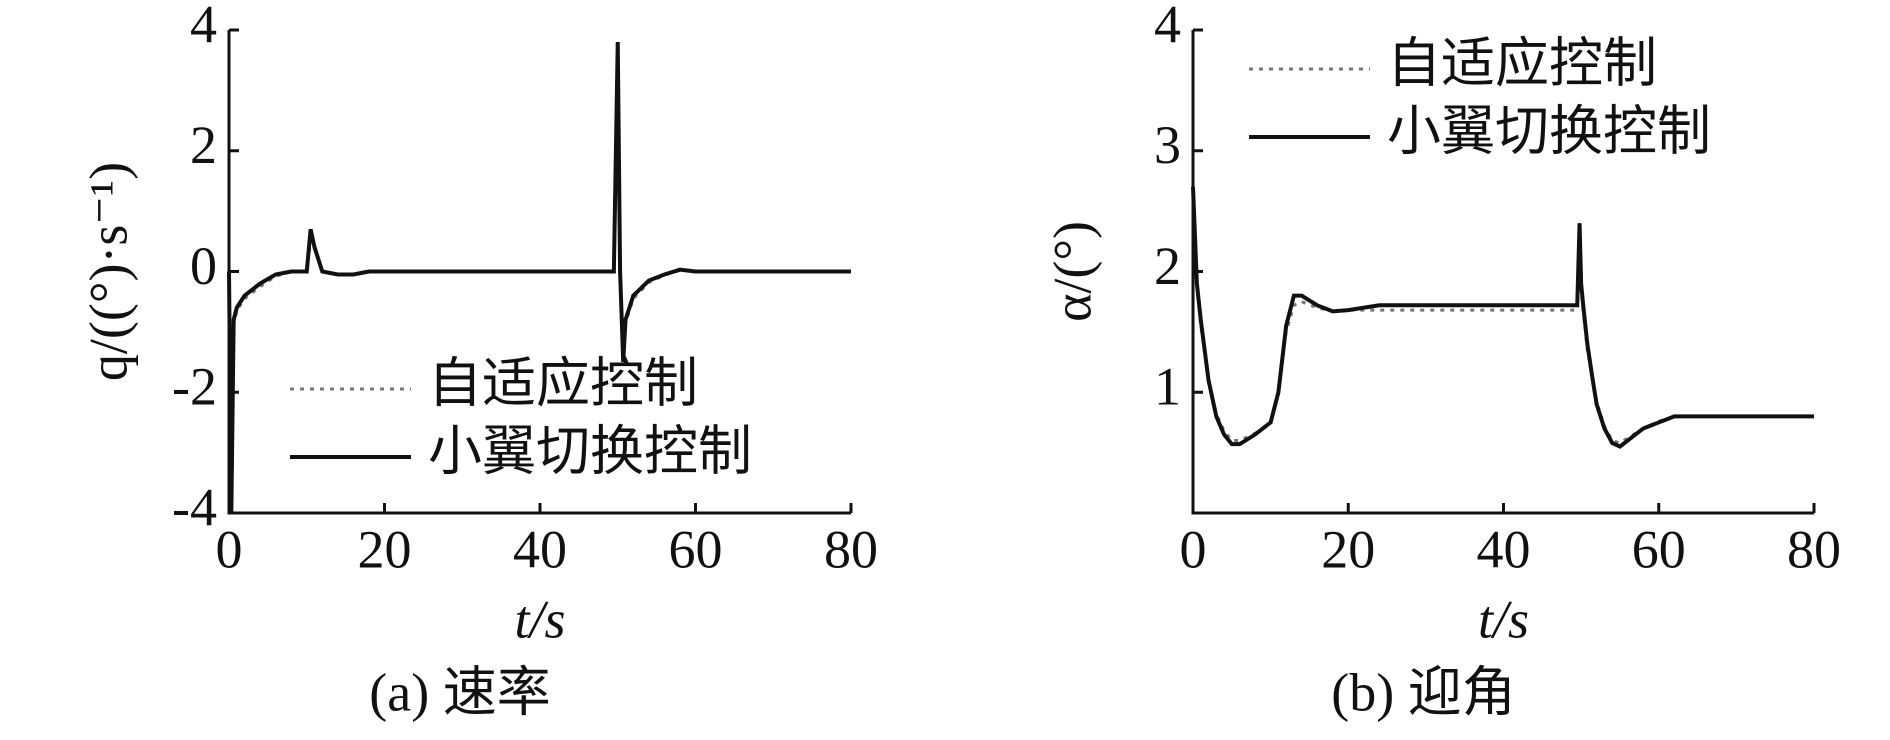  Describe the element at coordinates (194, 387) in the screenshot. I see `y-tick-label: -2` at that location.